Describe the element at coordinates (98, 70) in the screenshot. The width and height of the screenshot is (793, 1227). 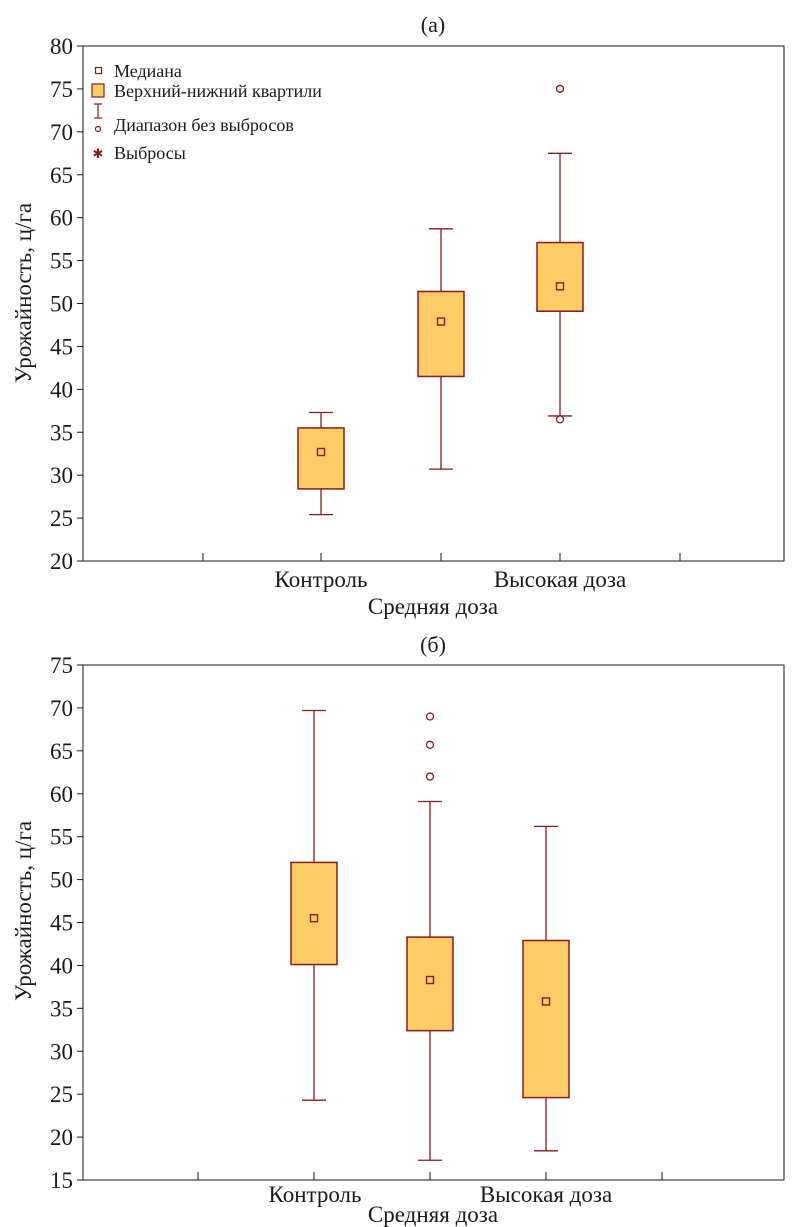
I see `median-square-icon` at that location.